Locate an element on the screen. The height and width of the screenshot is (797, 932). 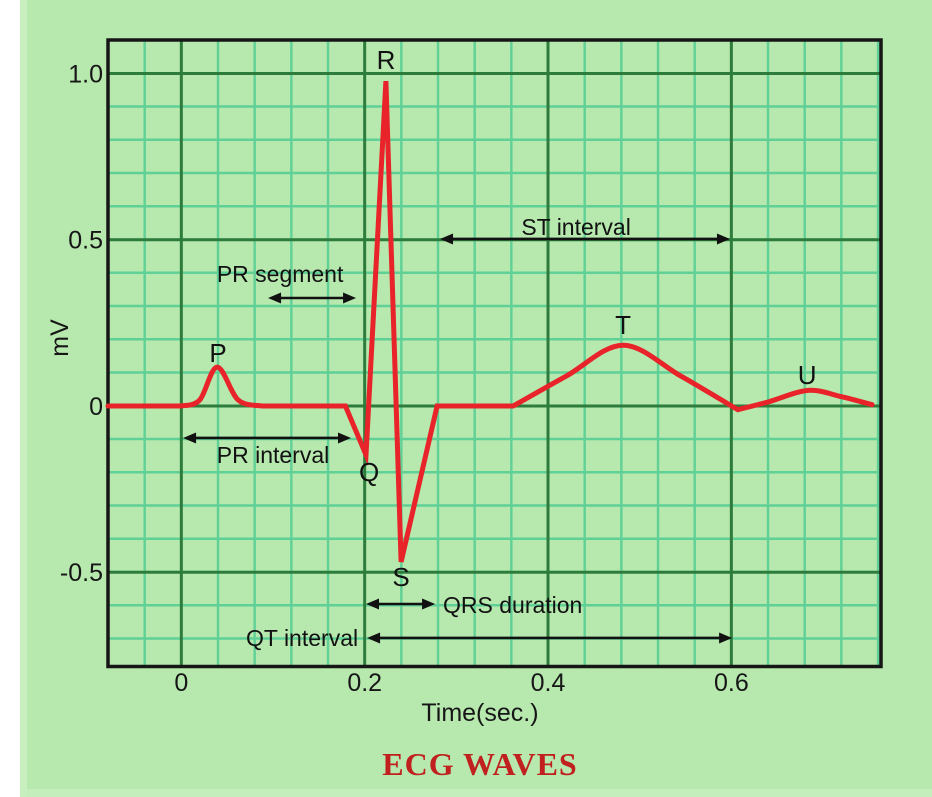
chart-title: ECG WAVES is located at coordinates (479, 764).